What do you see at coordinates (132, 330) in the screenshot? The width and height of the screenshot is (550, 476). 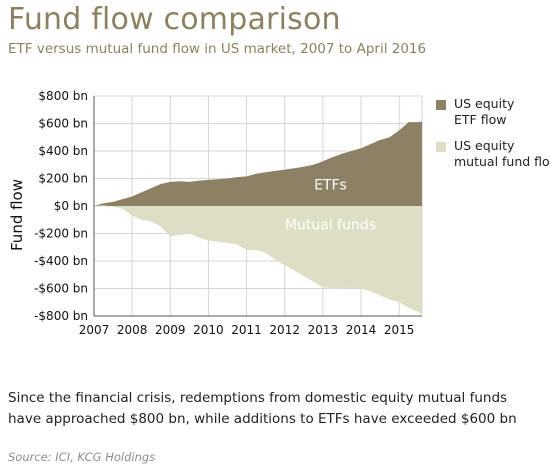 I see `x-tick-label-2008: 2008` at bounding box center [132, 330].